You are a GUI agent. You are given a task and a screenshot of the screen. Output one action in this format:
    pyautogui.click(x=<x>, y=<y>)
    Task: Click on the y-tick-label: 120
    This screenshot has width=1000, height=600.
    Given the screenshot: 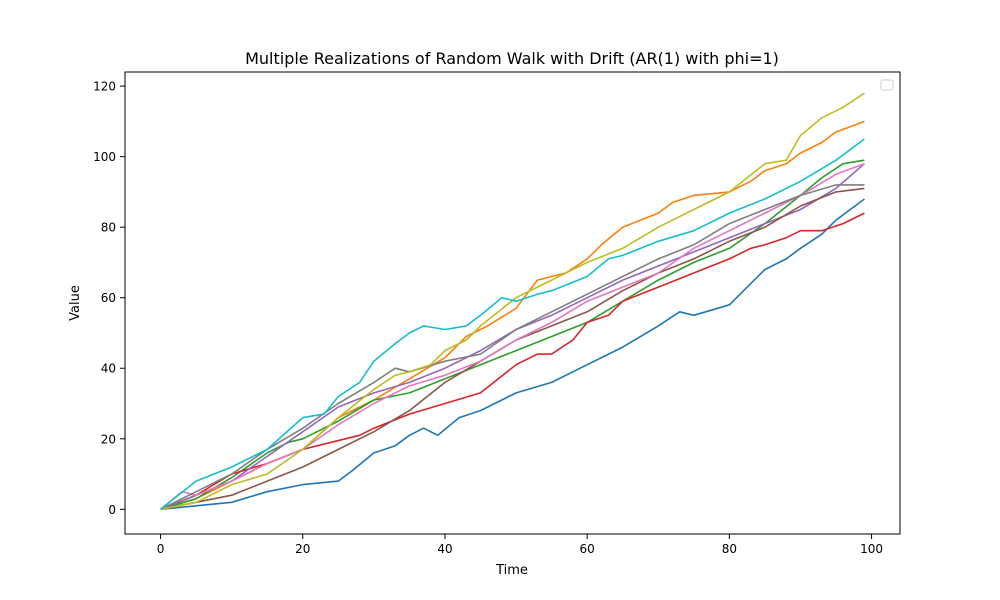 What is the action you would take?
    pyautogui.click(x=104, y=87)
    